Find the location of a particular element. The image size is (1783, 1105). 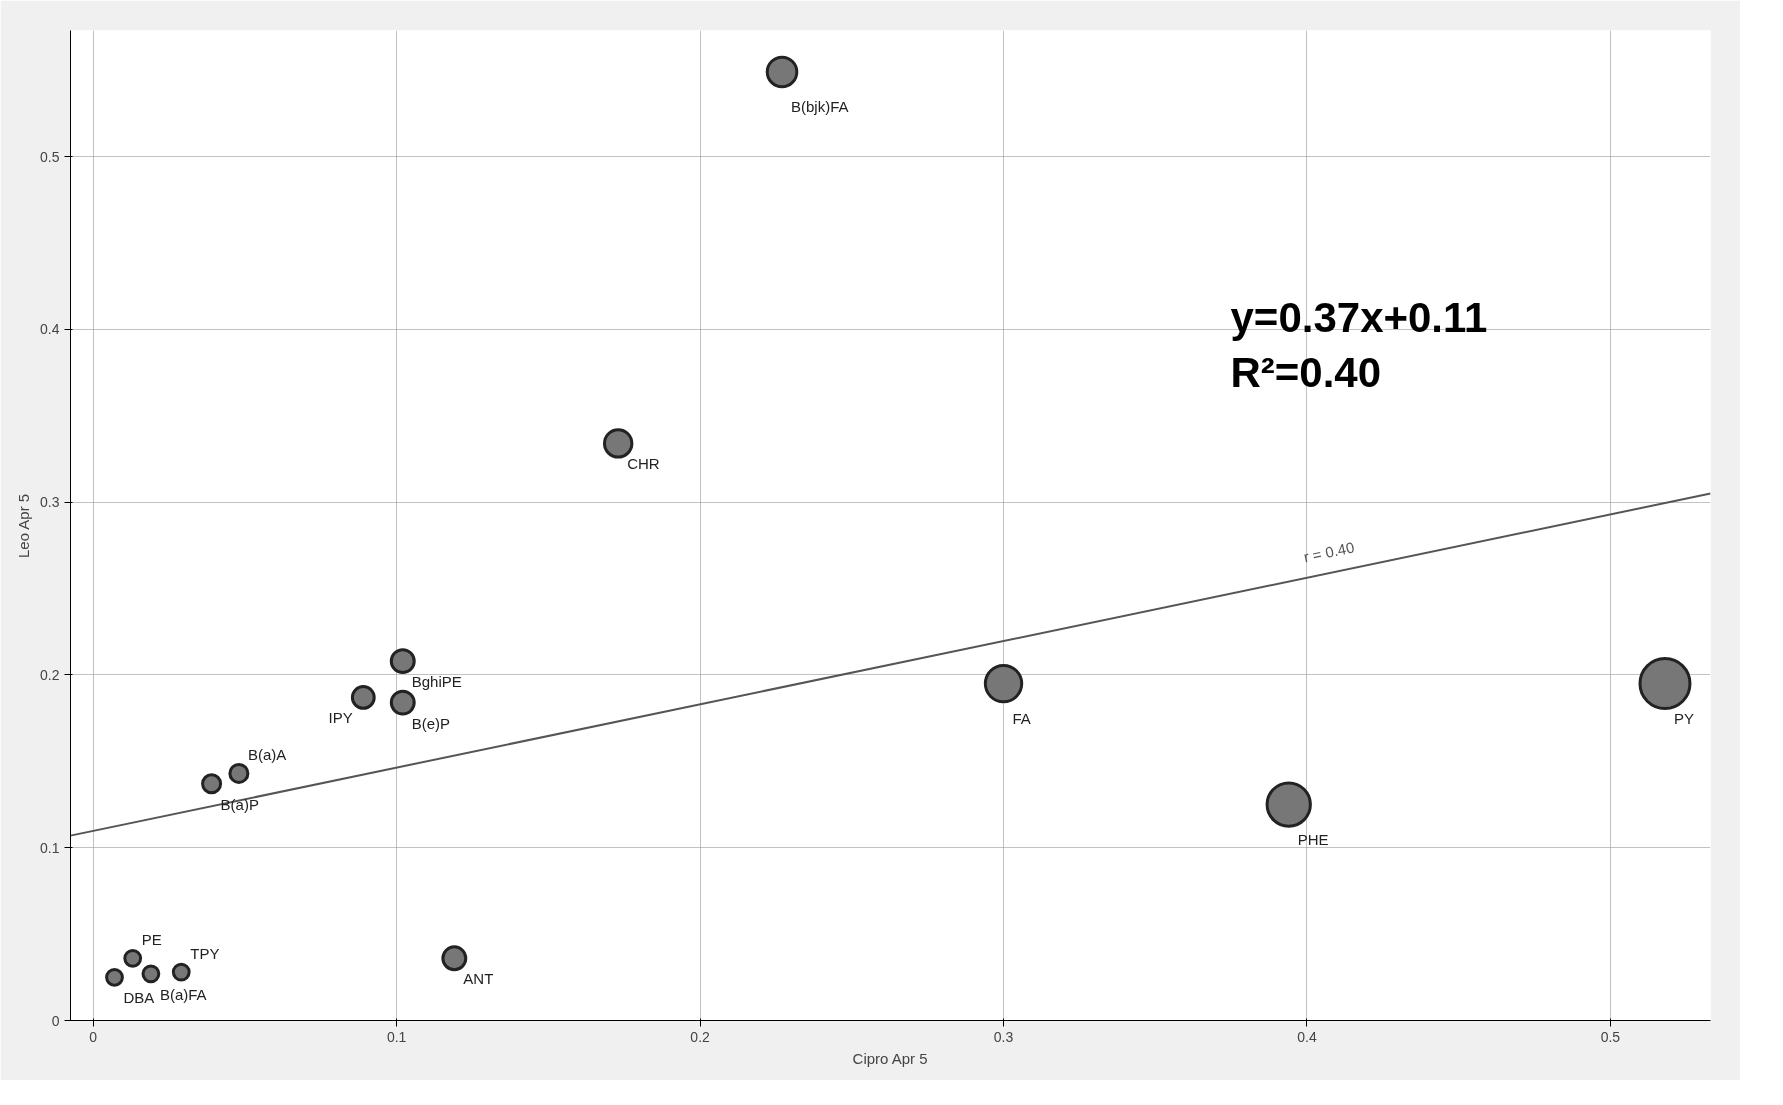

x-tick-label: 0.5 is located at coordinates (1610, 1036).